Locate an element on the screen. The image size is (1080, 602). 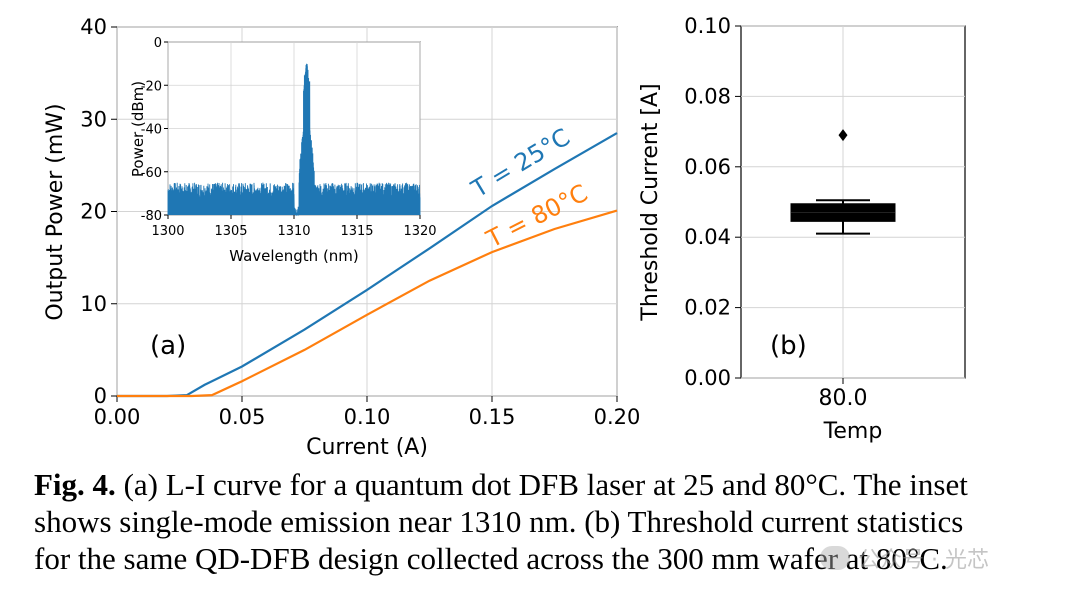
inset-x-tick-label: 1320 is located at coordinates (419, 231).